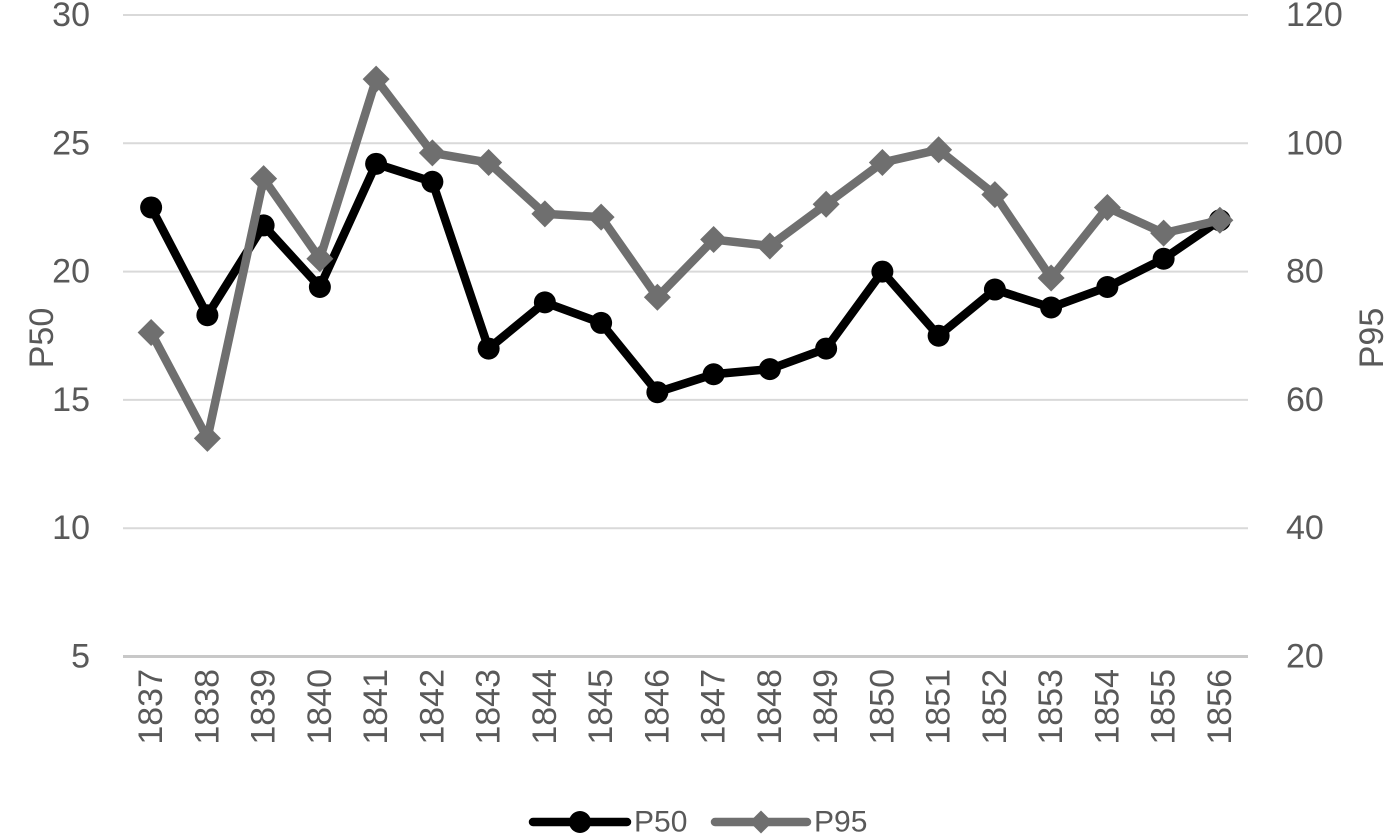 The width and height of the screenshot is (1400, 838). I want to click on right-axis-title: P95, so click(1372, 338).